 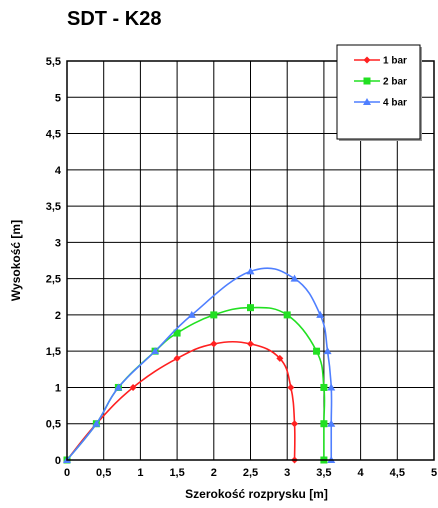 What do you see at coordinates (58, 316) in the screenshot?
I see `y-tick-label: 2` at bounding box center [58, 316].